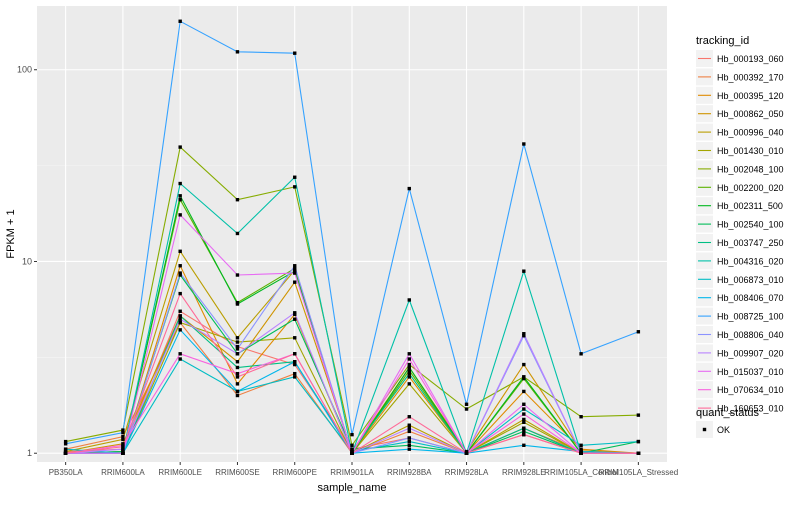  I want to click on x-tick-label: RRIM928LE, so click(524, 472).